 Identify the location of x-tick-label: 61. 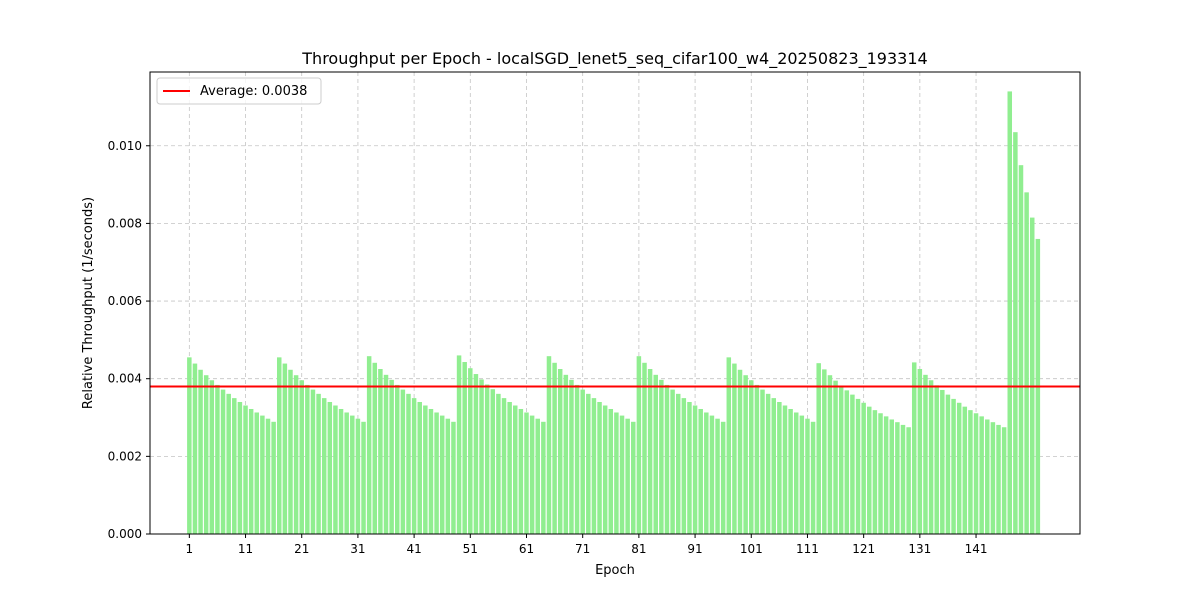
(526, 549).